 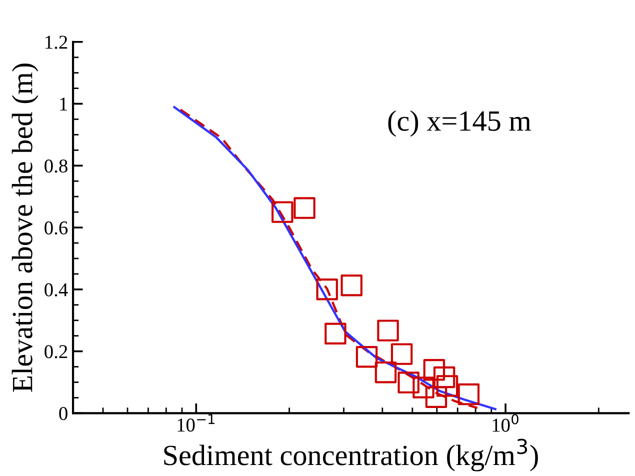 I want to click on y-tick-label: 0.8, so click(x=56, y=166).